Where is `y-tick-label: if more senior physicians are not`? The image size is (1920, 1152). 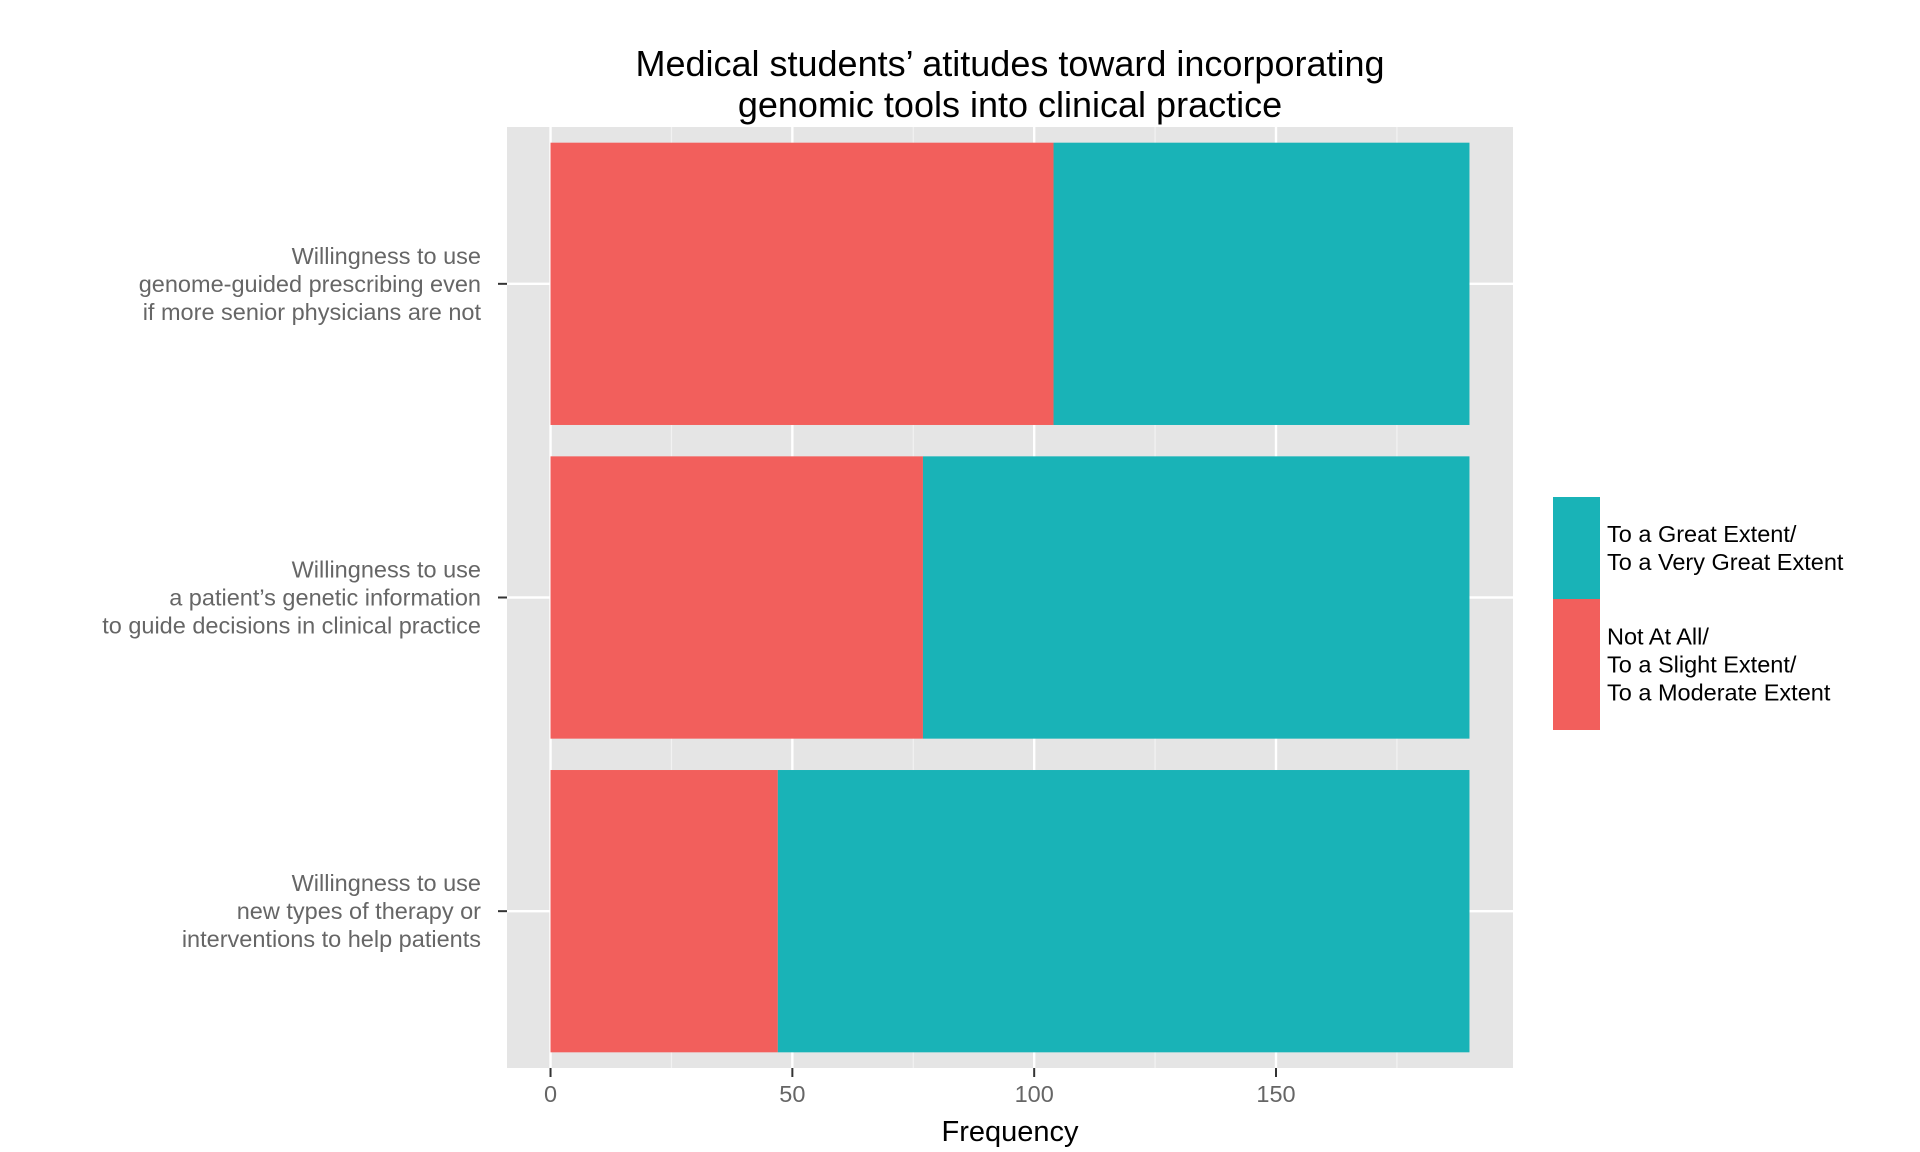 y-tick-label: if more senior physicians are not is located at coordinates (312, 312).